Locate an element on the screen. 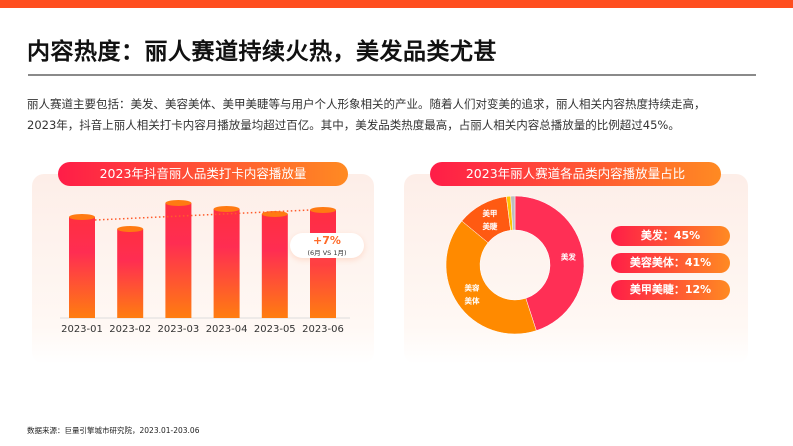  growth-value: +7% is located at coordinates (327, 240).